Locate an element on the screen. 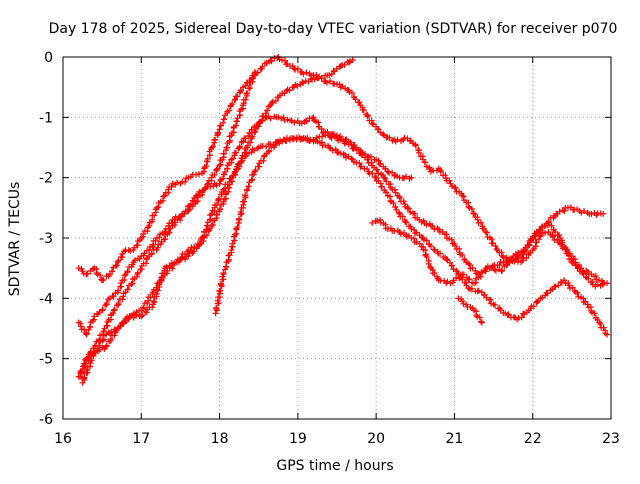  y-tick-label: -3 is located at coordinates (46, 239).